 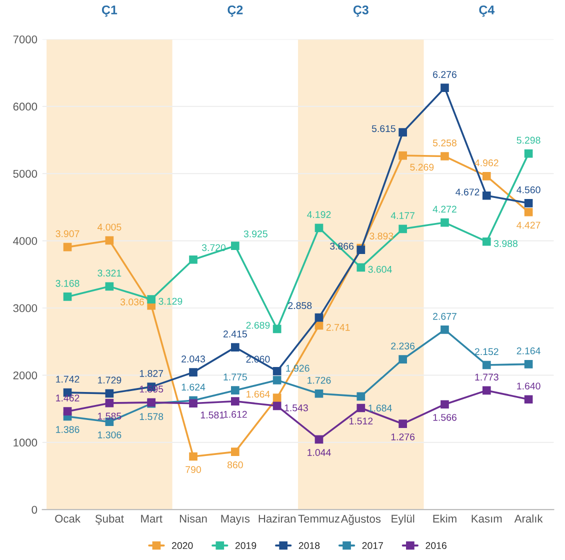 I want to click on data-label: 2.164, so click(x=528, y=350).